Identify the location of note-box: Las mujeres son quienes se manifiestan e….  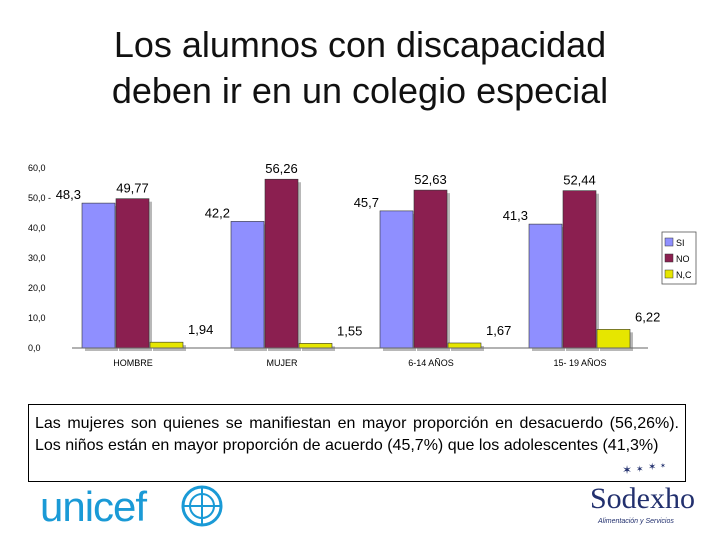
(357, 443).